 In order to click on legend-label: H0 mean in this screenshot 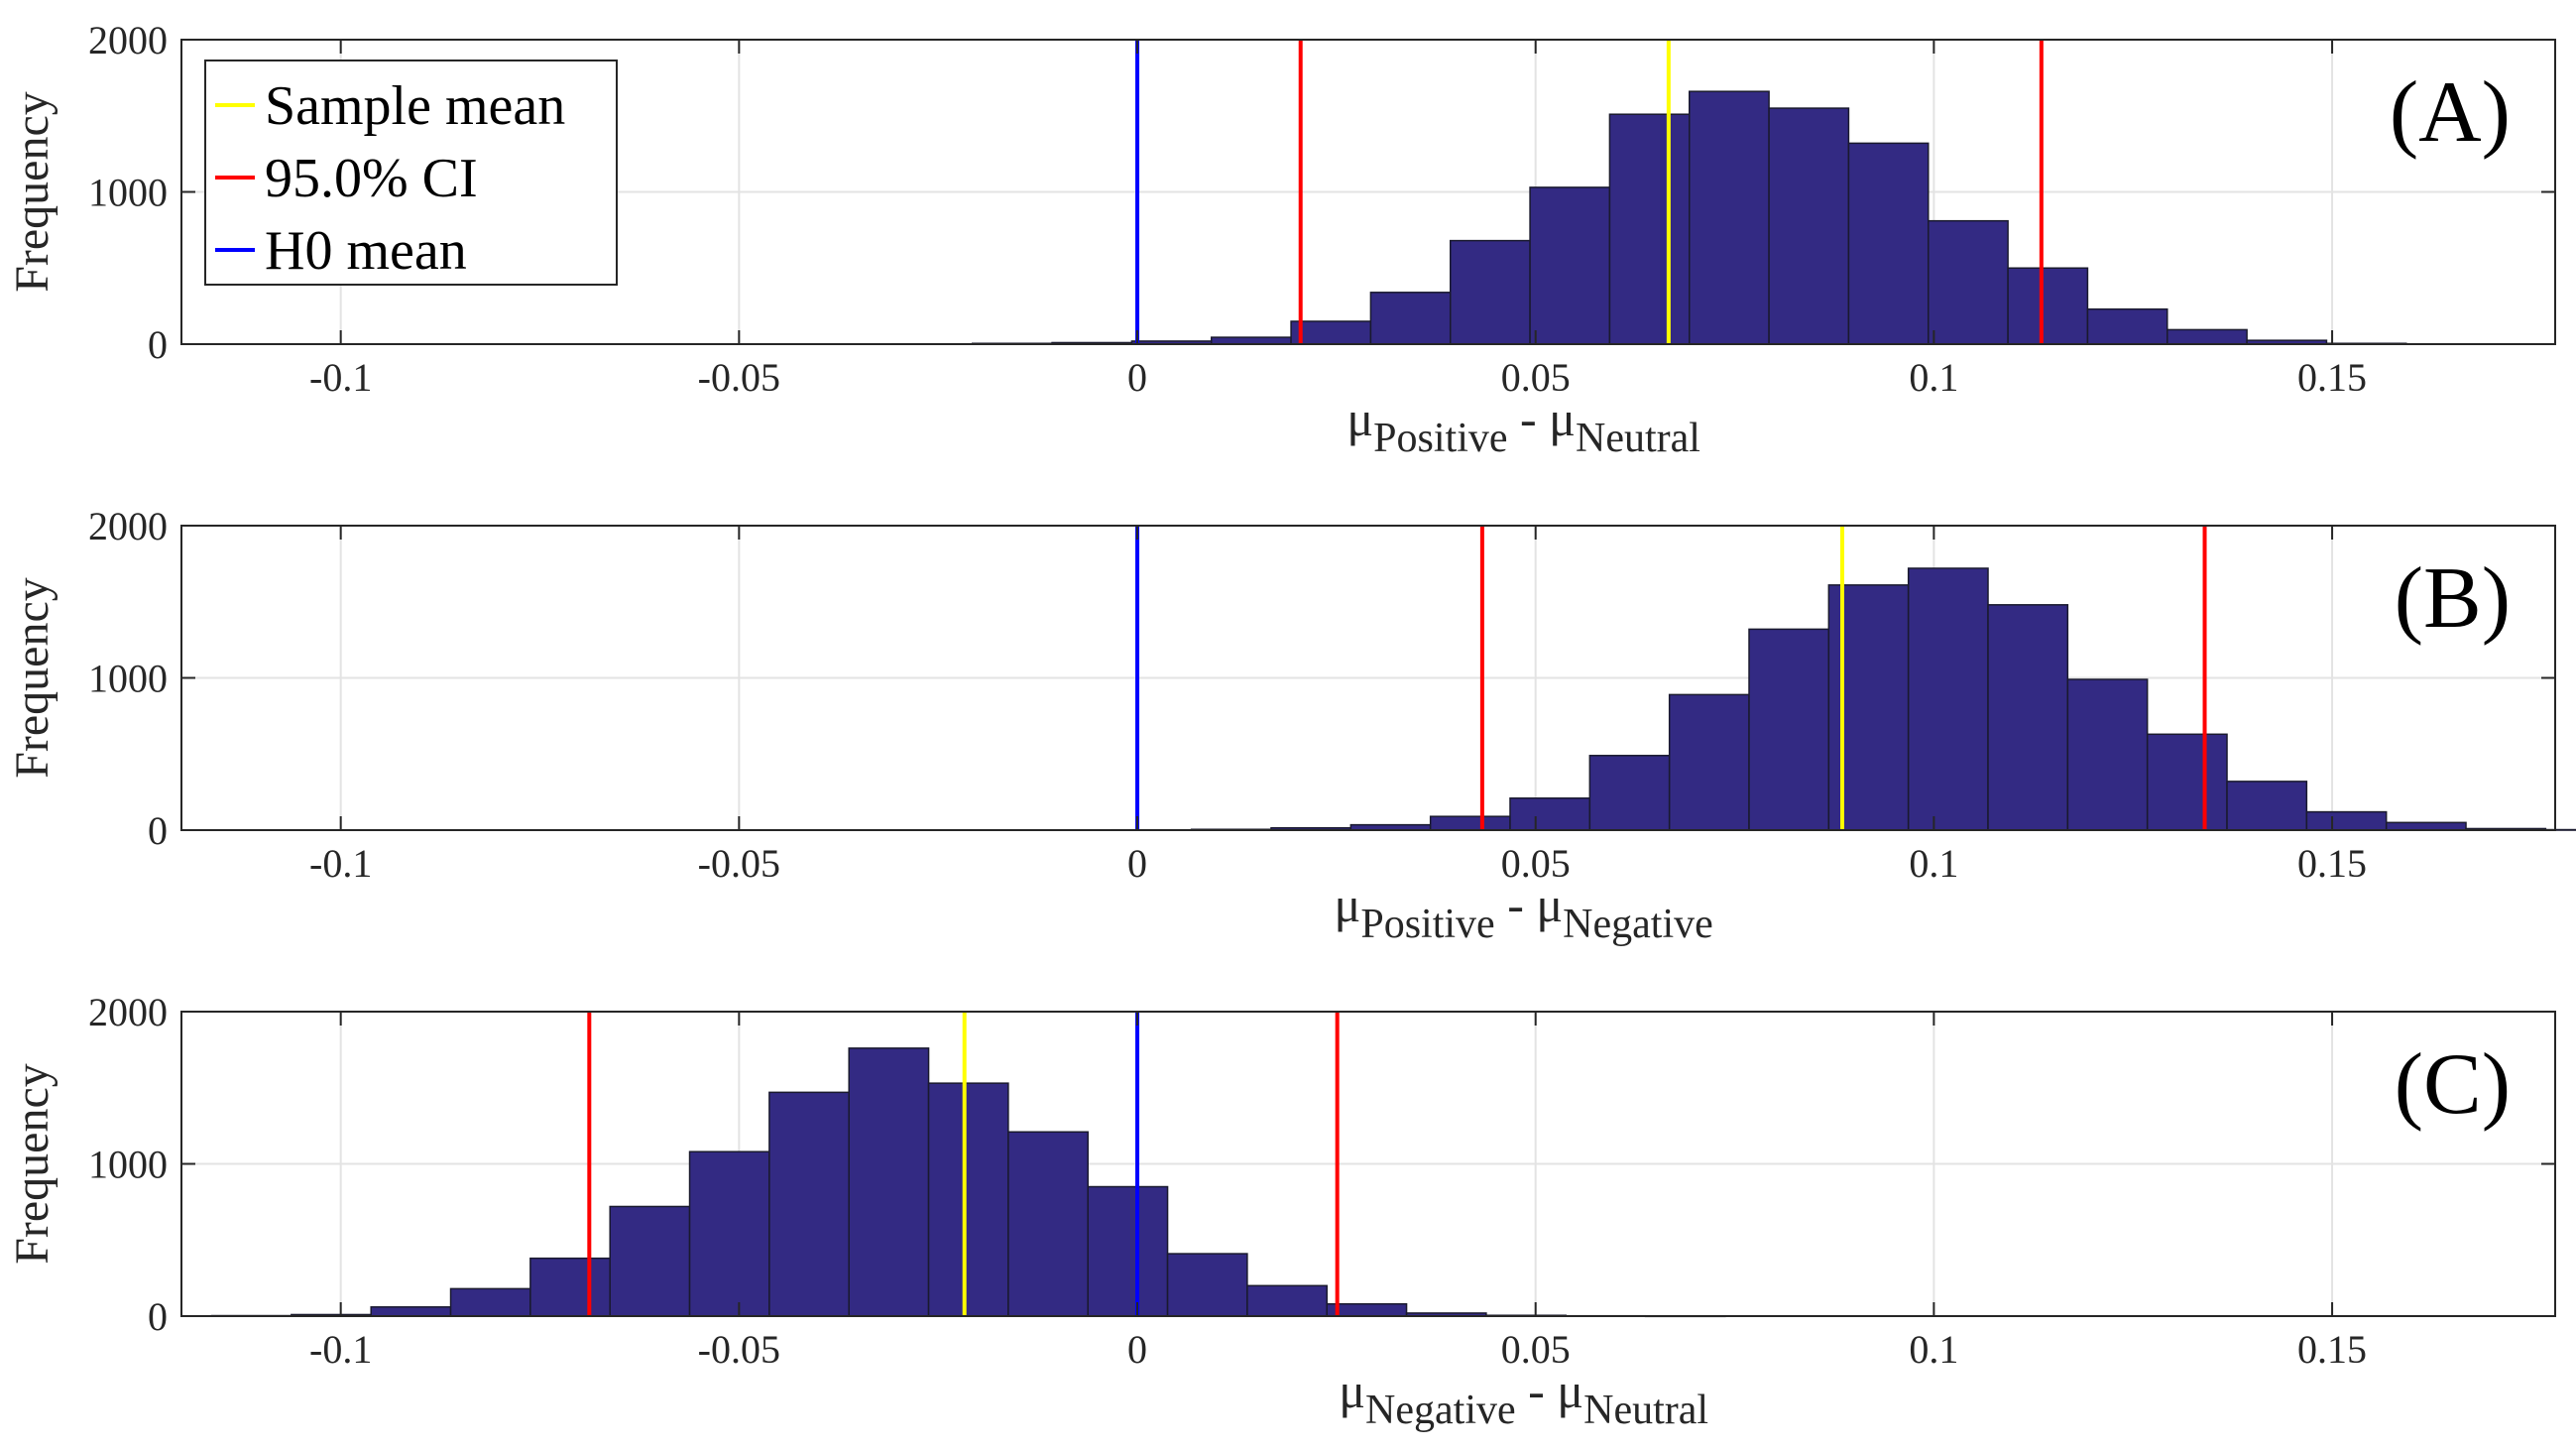, I will do `click(366, 251)`.